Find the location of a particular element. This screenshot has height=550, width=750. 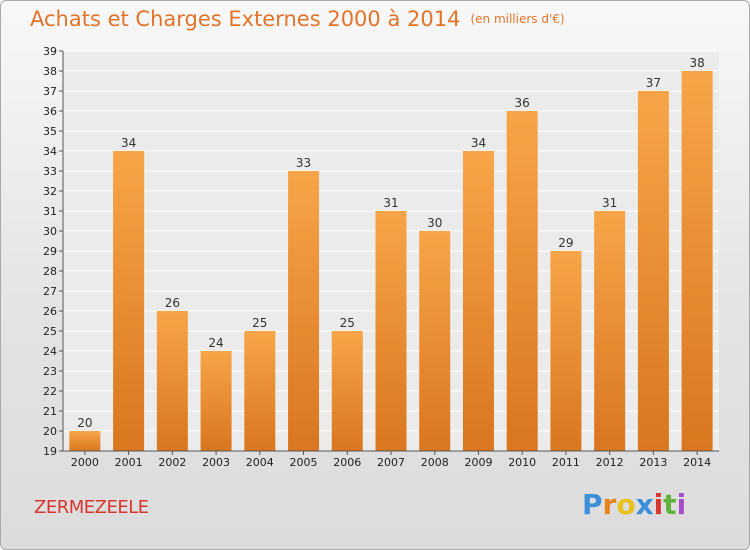

y-tick-label: 21 is located at coordinates (50, 411).